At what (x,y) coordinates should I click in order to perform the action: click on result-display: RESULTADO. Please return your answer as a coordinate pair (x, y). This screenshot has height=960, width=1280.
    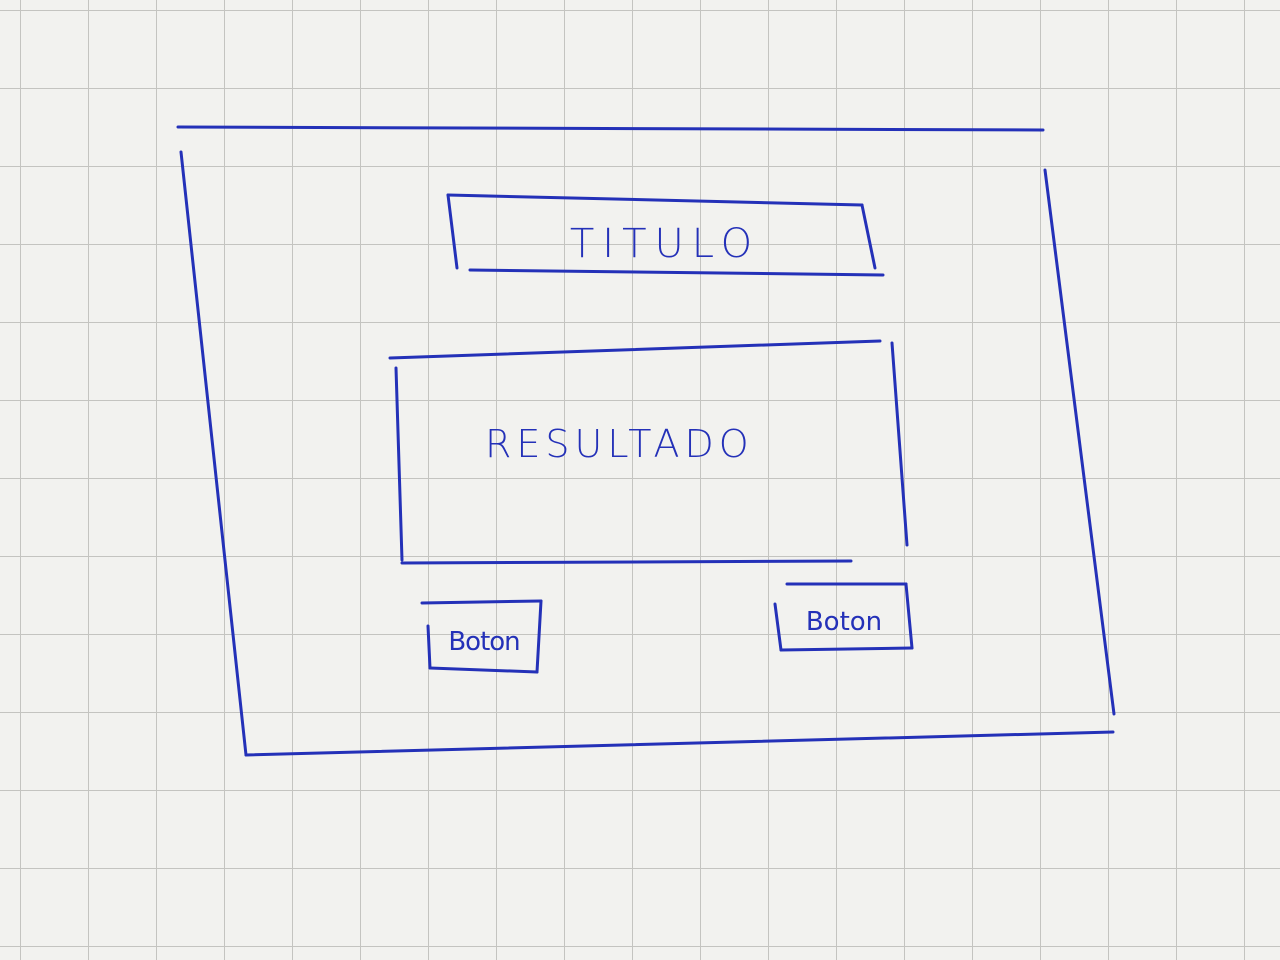
    Looking at the image, I should click on (619, 444).